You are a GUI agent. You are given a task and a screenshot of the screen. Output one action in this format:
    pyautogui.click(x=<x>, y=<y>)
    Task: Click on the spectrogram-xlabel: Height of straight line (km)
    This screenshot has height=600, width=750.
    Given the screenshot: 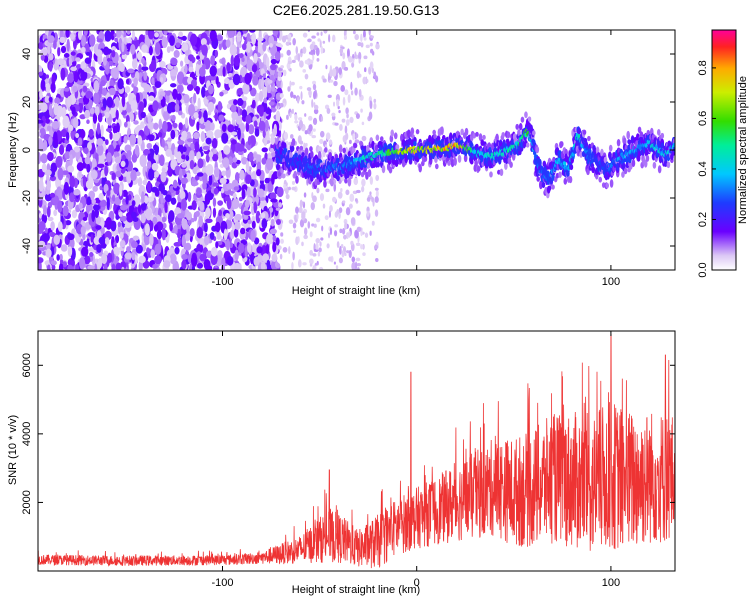 What is the action you would take?
    pyautogui.click(x=356, y=291)
    